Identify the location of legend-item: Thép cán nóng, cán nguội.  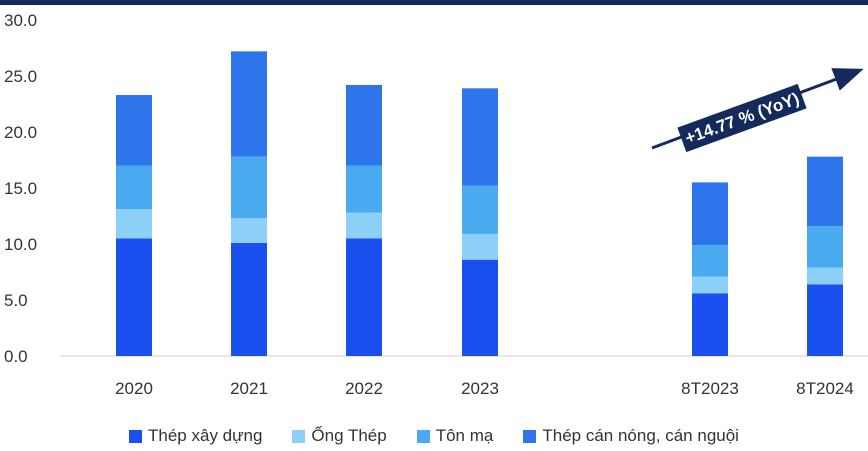
(631, 436).